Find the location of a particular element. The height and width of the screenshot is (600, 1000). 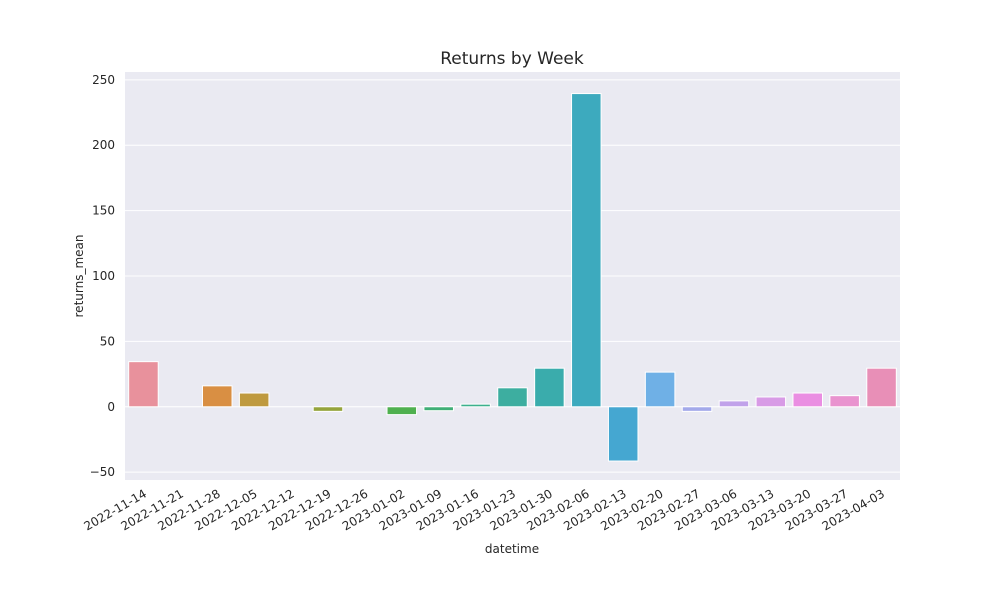

y-tick-label: −50 is located at coordinates (102, 472).